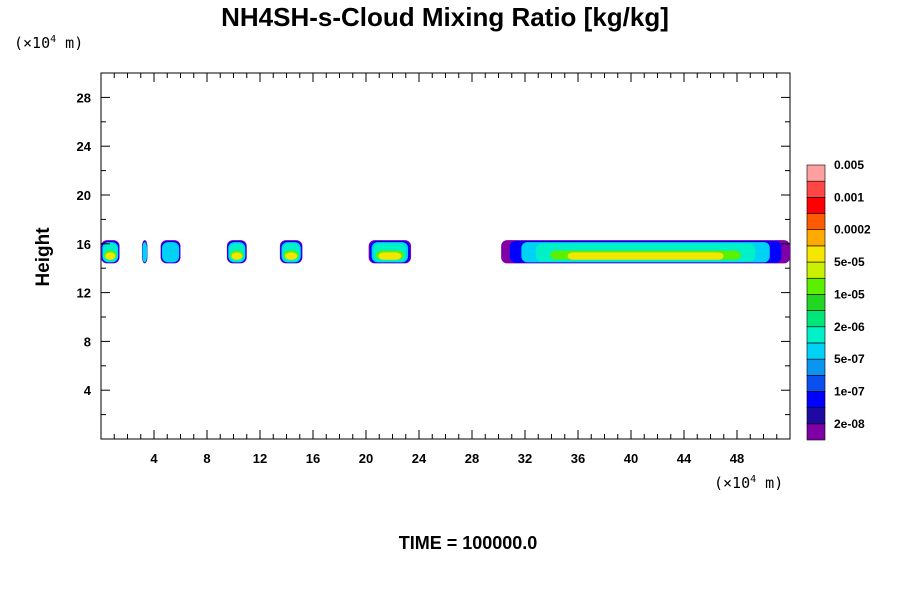 The image size is (900, 600). What do you see at coordinates (87, 341) in the screenshot?
I see `y-tick-label: 8` at bounding box center [87, 341].